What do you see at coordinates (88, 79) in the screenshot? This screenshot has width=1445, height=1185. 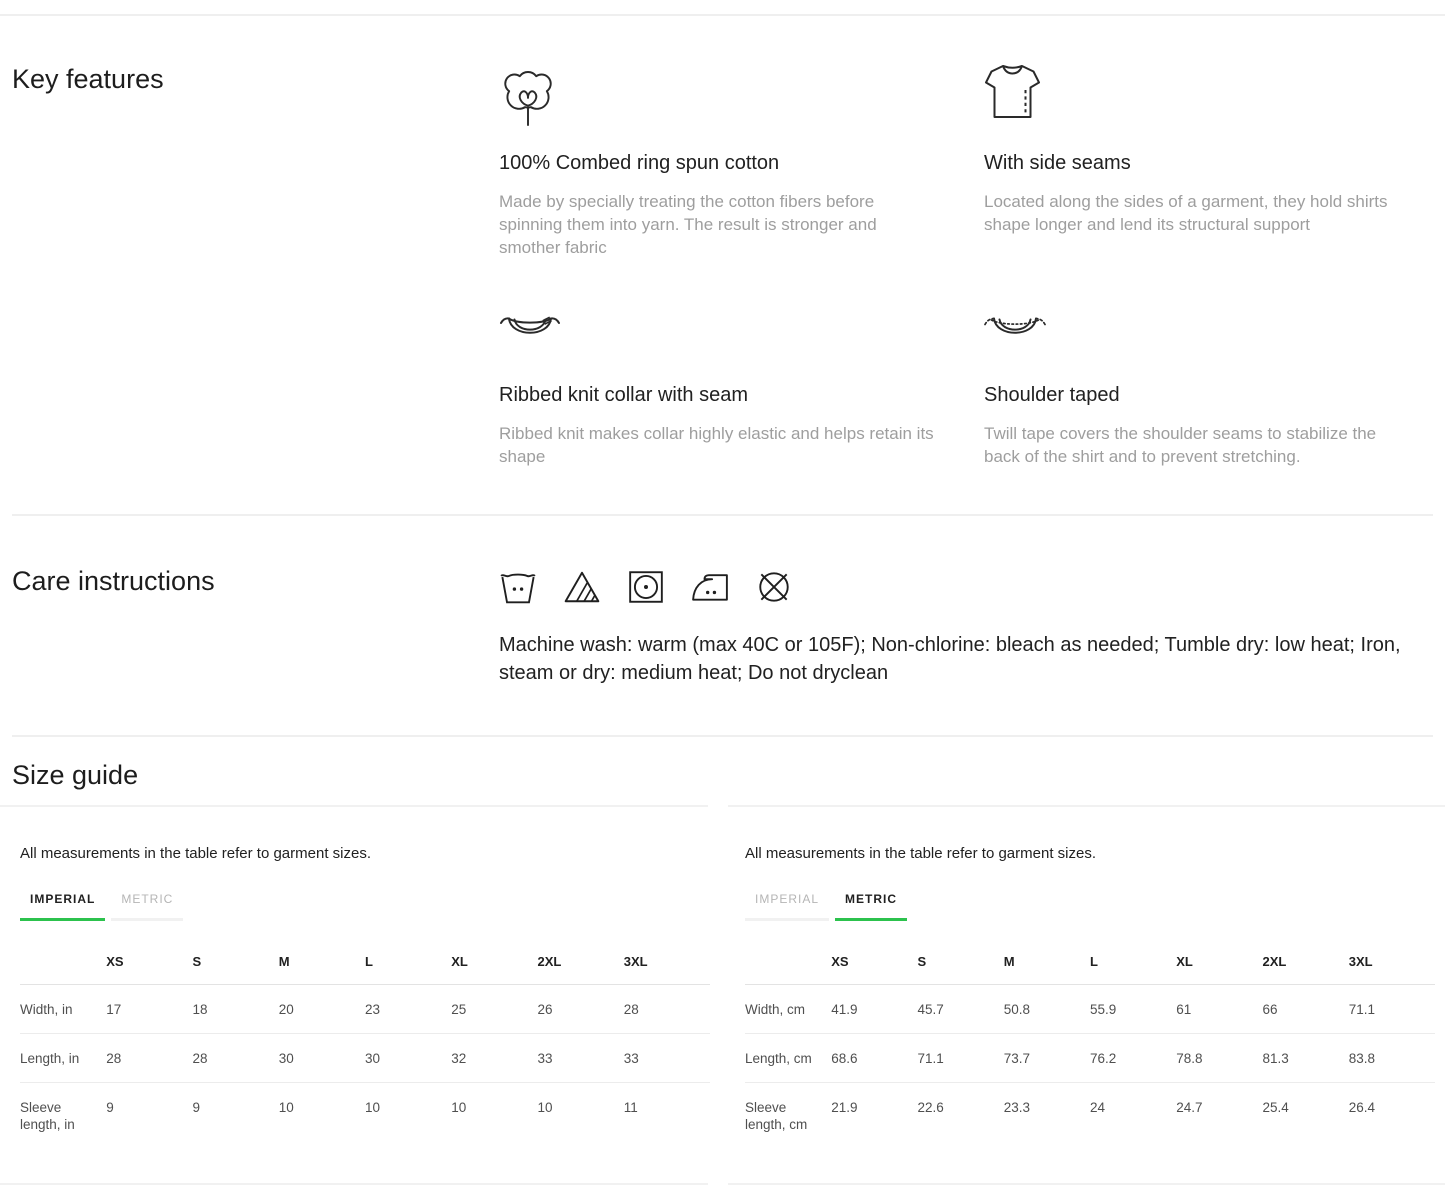 I see `key-features-title: Key features` at bounding box center [88, 79].